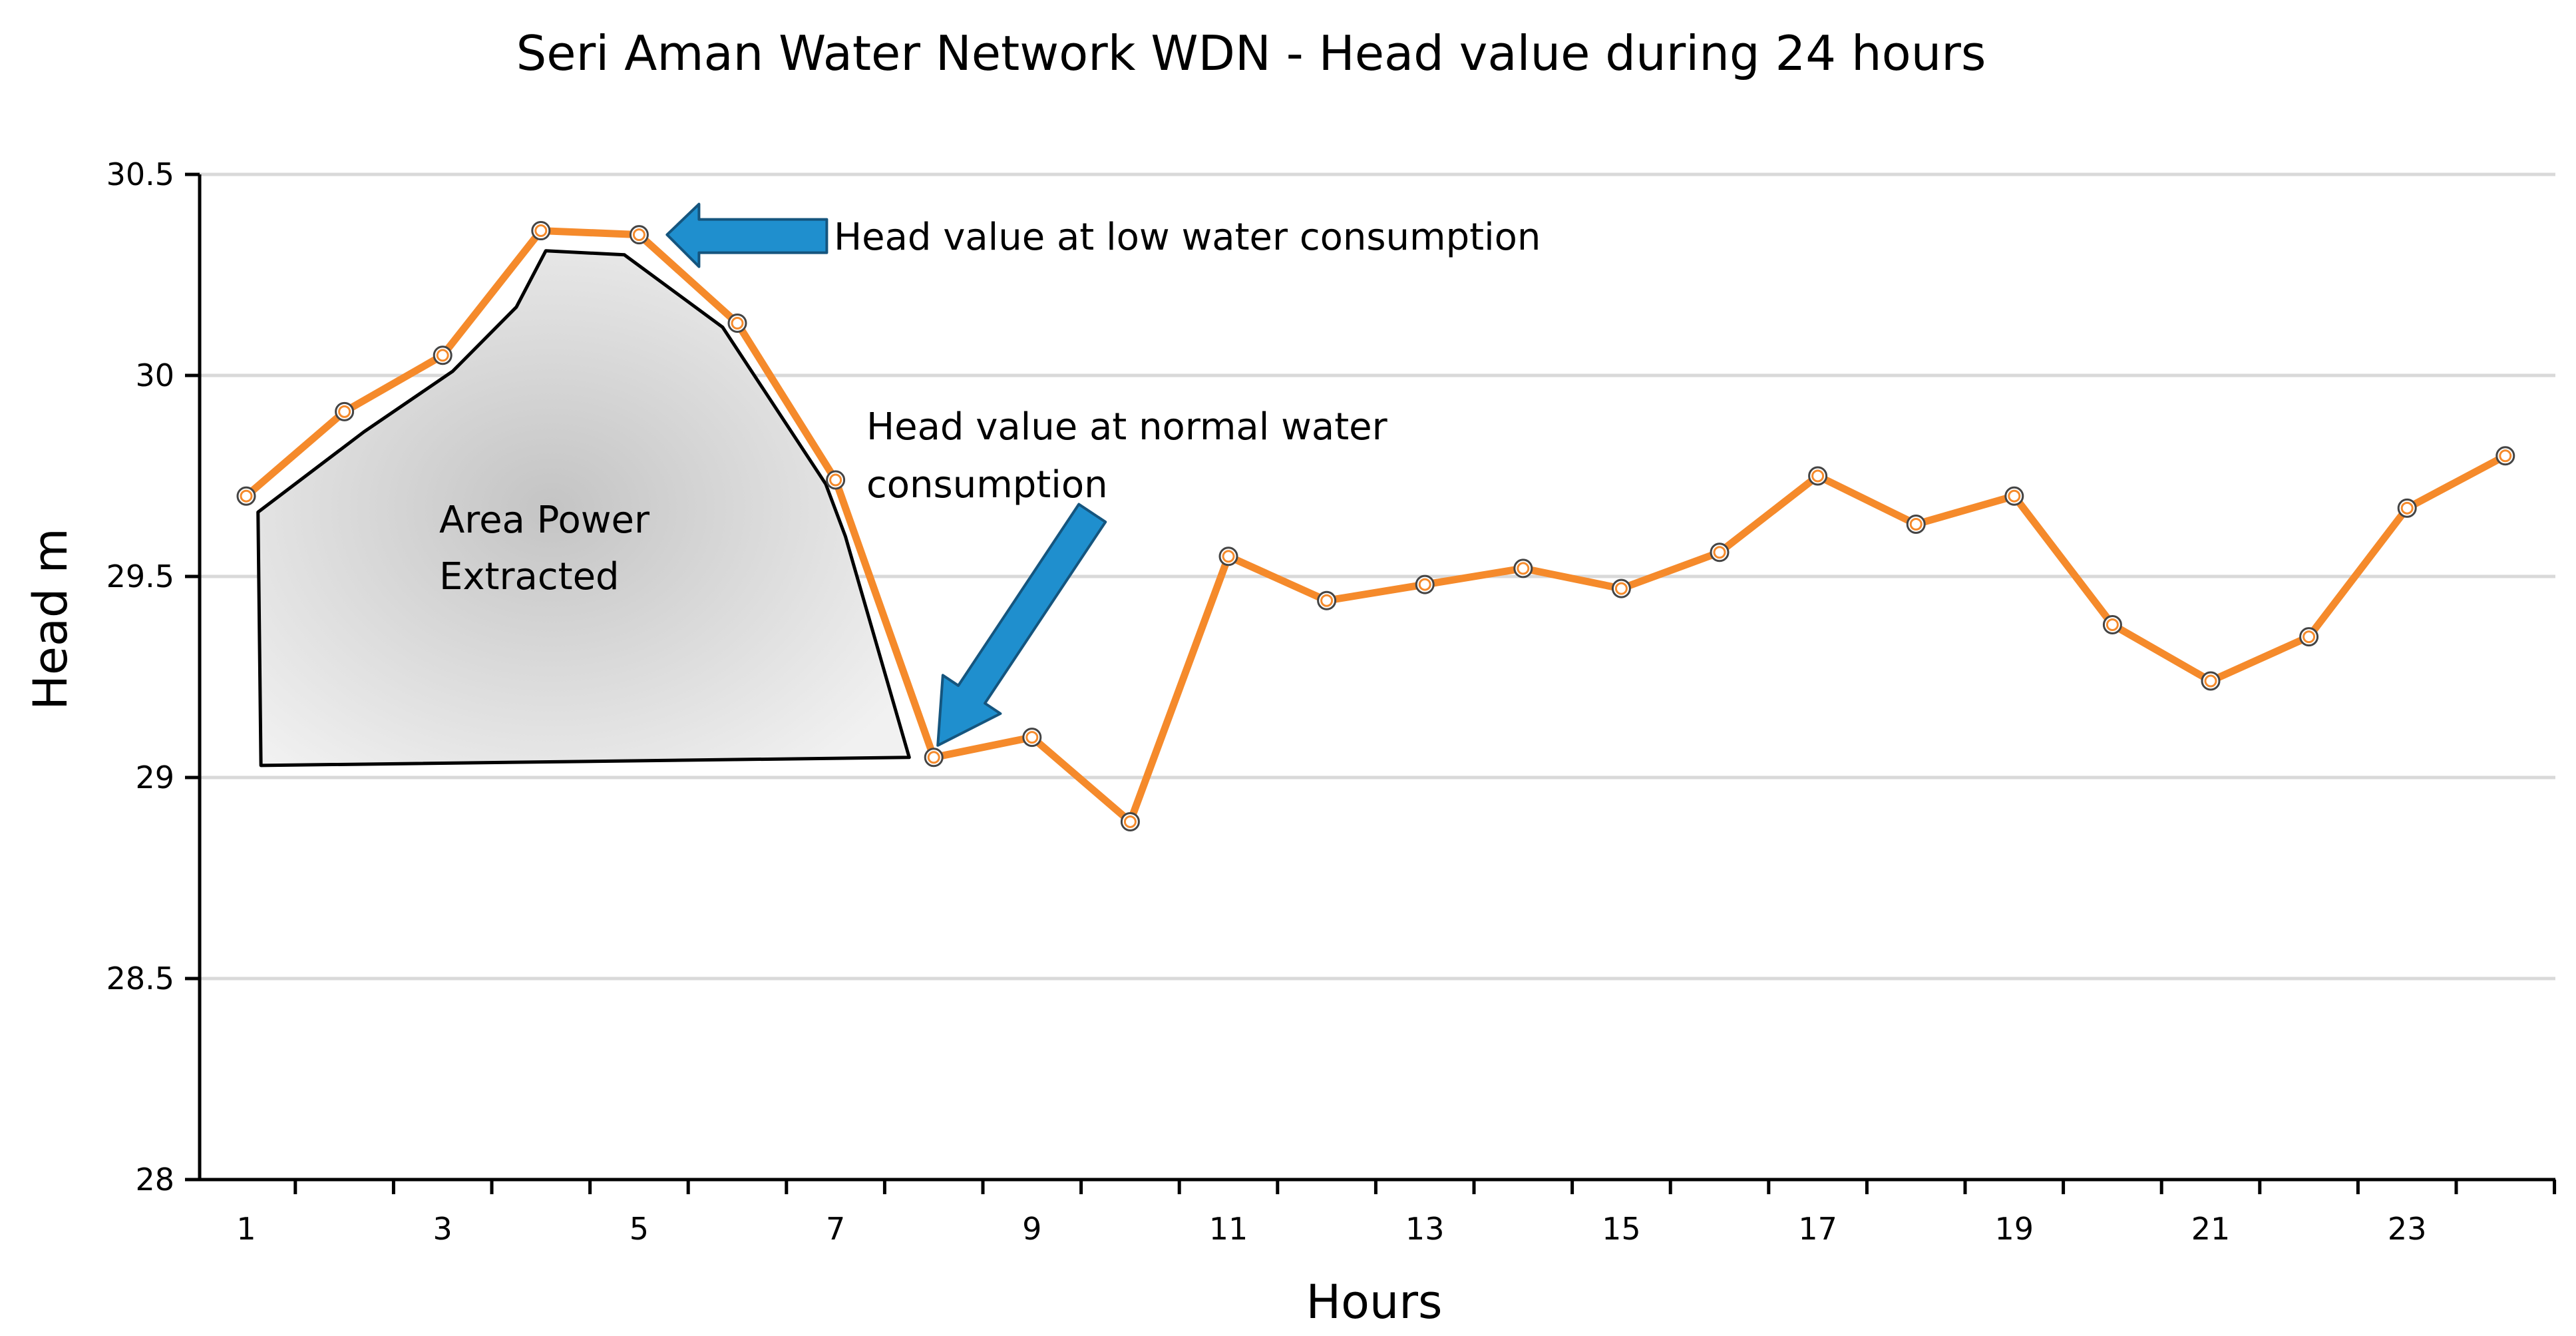  What do you see at coordinates (1229, 1229) in the screenshot?
I see `x-tick-label: 11` at bounding box center [1229, 1229].